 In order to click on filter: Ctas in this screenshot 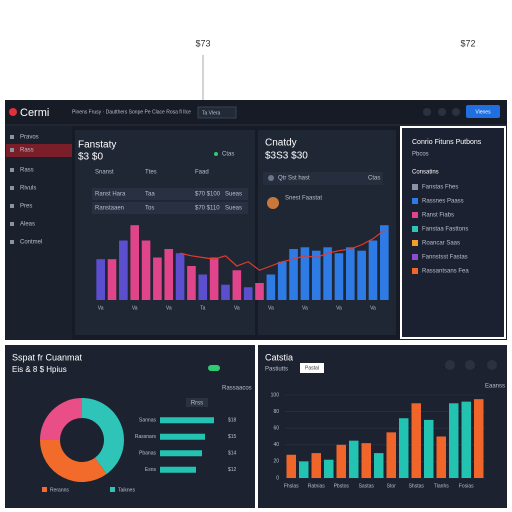, I will do `click(228, 155)`.